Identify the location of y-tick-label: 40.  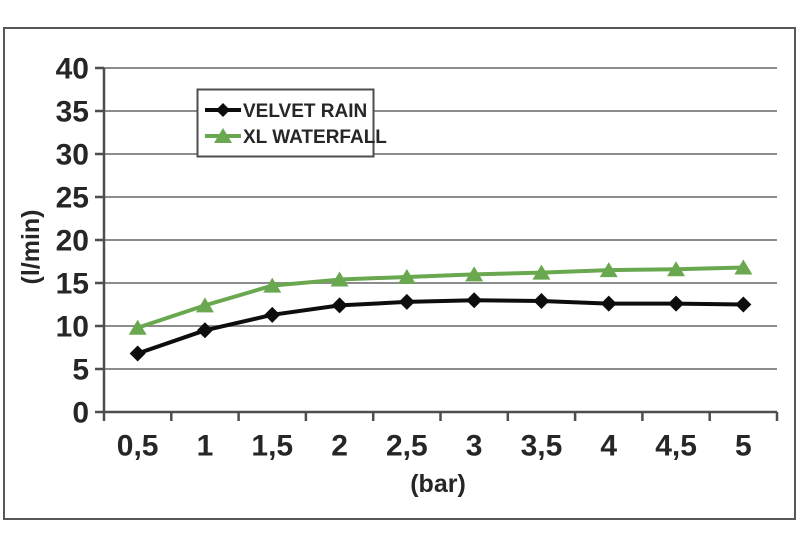
(72, 69).